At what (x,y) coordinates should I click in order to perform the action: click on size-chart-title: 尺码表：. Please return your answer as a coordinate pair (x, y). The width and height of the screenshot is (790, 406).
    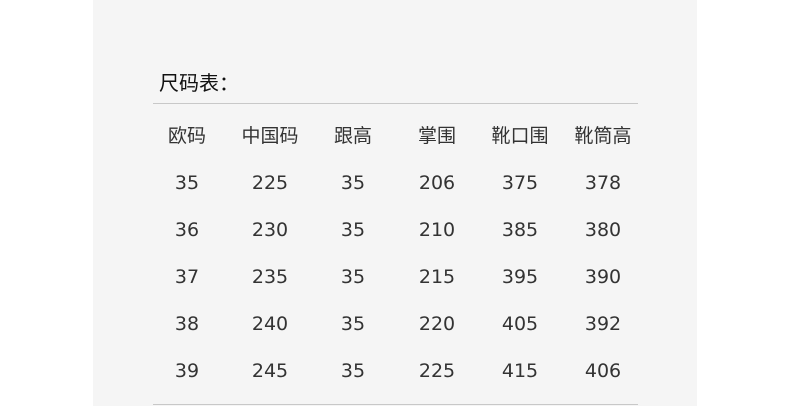
    Looking at the image, I should click on (199, 83).